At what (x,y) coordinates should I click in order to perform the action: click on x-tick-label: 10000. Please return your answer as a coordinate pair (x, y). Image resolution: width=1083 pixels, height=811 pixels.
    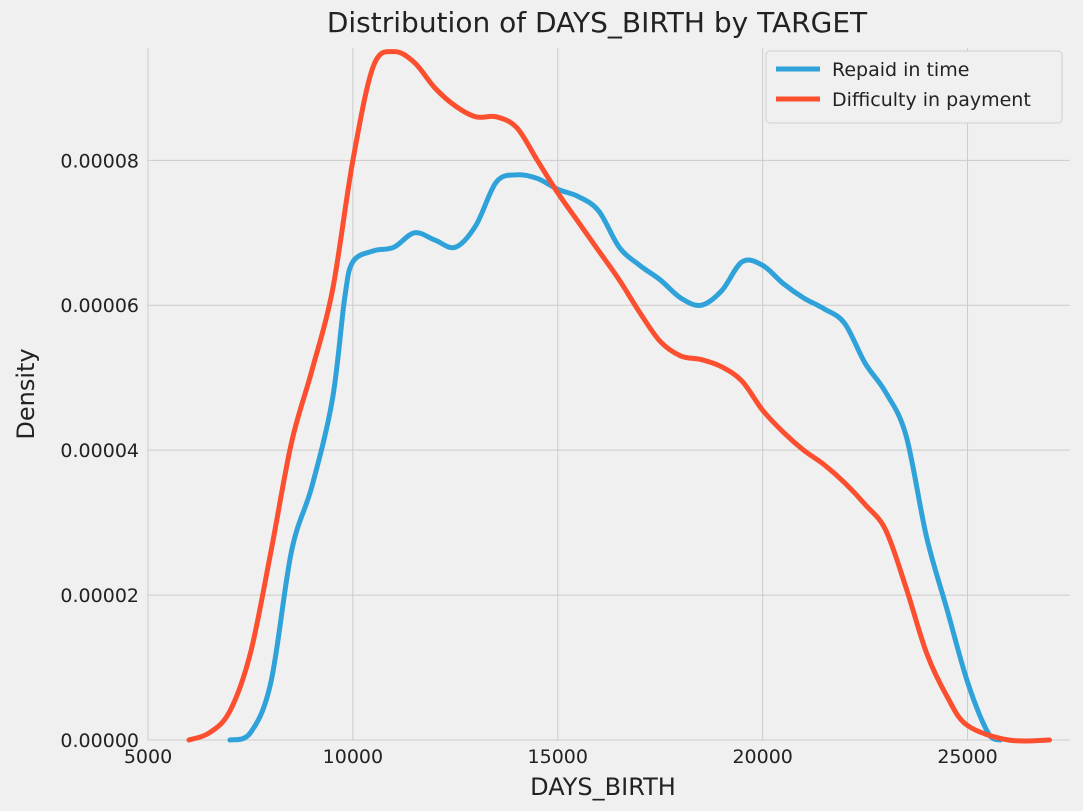
    Looking at the image, I should click on (353, 757).